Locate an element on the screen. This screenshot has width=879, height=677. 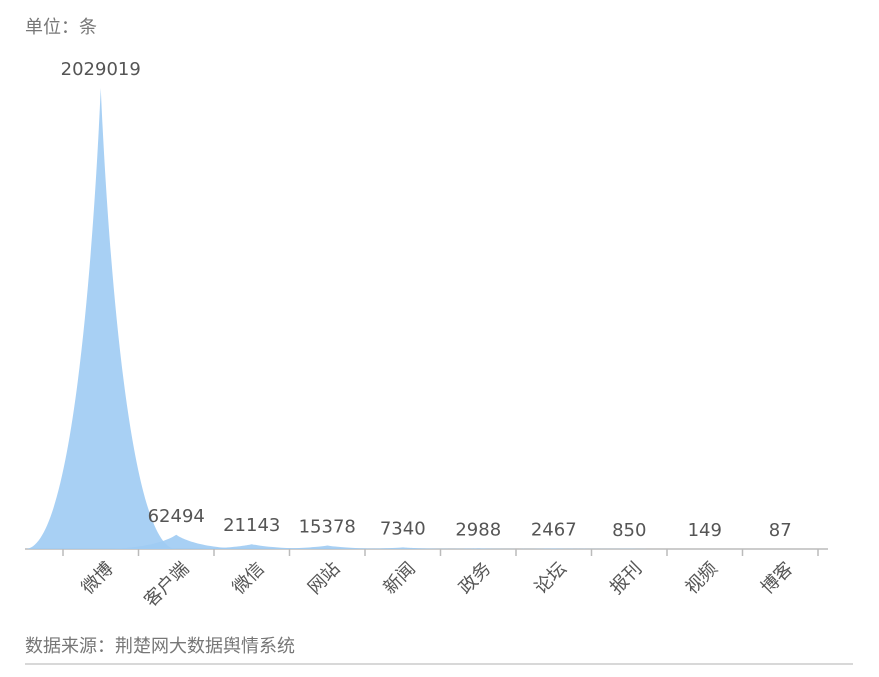
value-label: 149 is located at coordinates (705, 530).